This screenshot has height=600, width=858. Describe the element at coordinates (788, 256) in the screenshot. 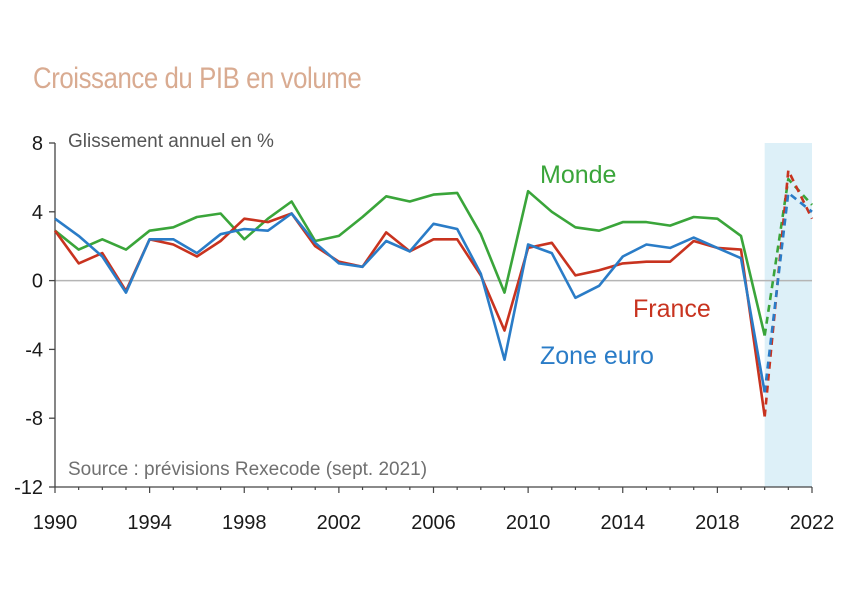

I see `series-forecast-line-monde` at that location.